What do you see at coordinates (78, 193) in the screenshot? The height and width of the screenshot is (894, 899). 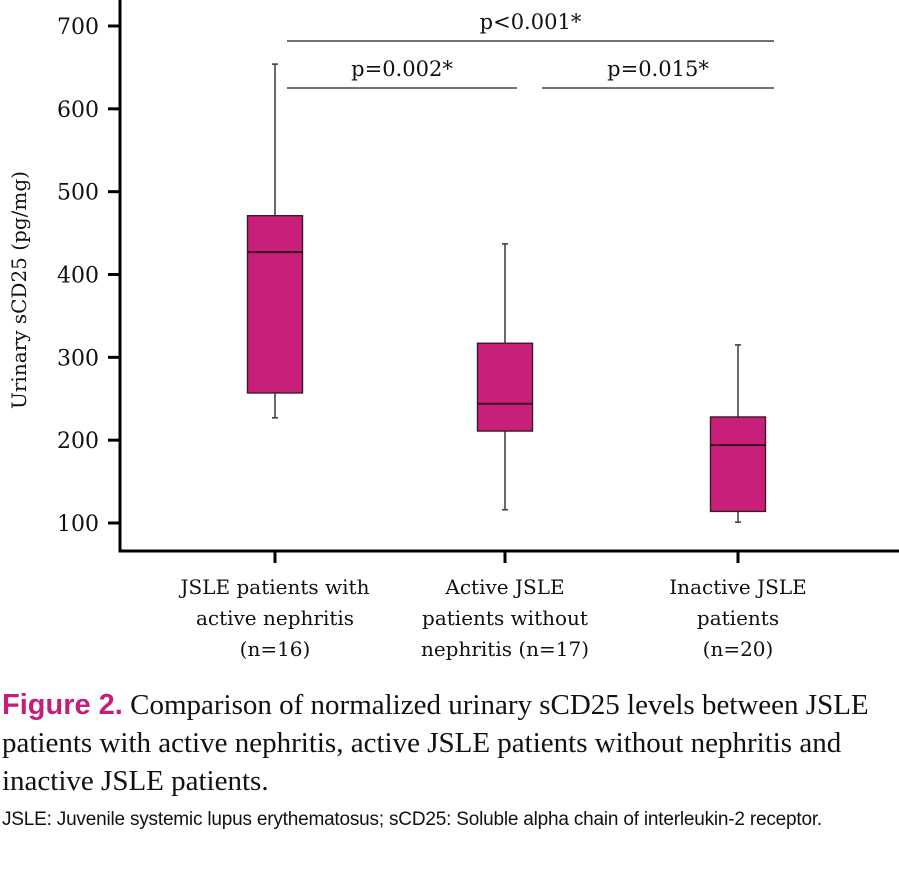 I see `y-tick-label: 500` at bounding box center [78, 193].